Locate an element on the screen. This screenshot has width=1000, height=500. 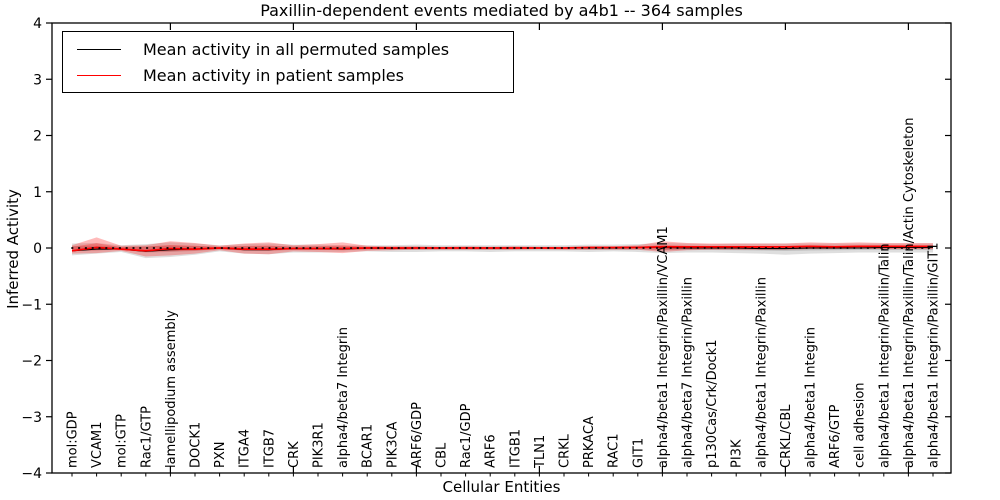
x-tick-label: ARF6/GDP is located at coordinates (417, 435).